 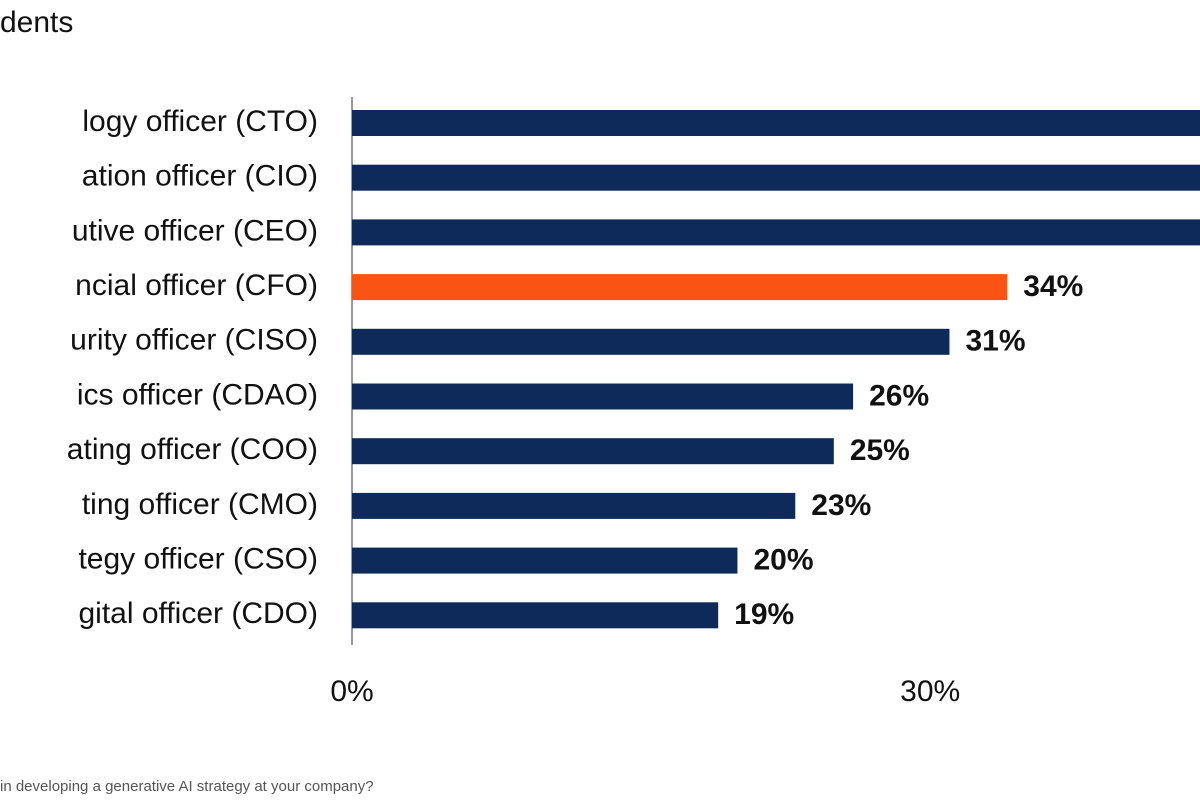 I want to click on value-label: 31%, so click(x=995, y=341).